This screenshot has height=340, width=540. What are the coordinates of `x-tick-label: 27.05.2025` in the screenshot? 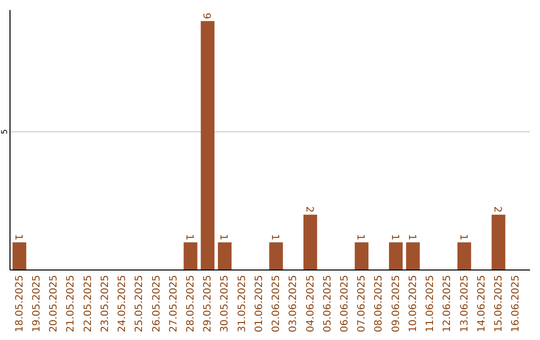 It's located at (174, 303).